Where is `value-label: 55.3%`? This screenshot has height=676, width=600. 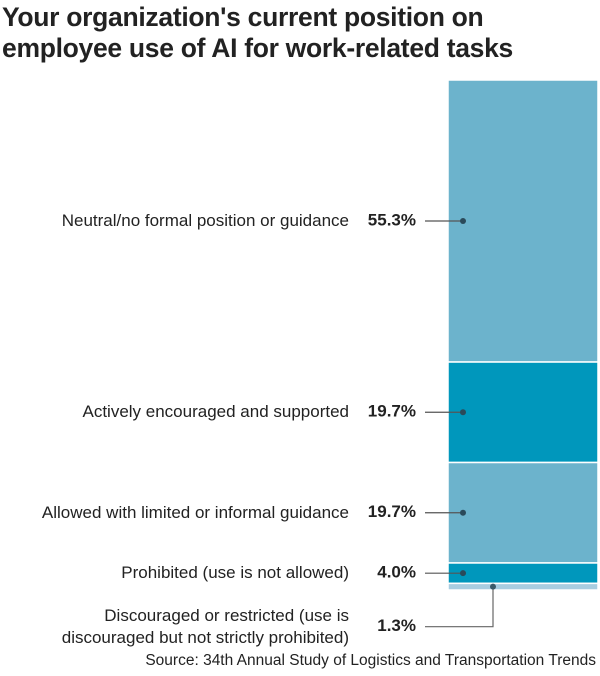 value-label: 55.3% is located at coordinates (392, 219).